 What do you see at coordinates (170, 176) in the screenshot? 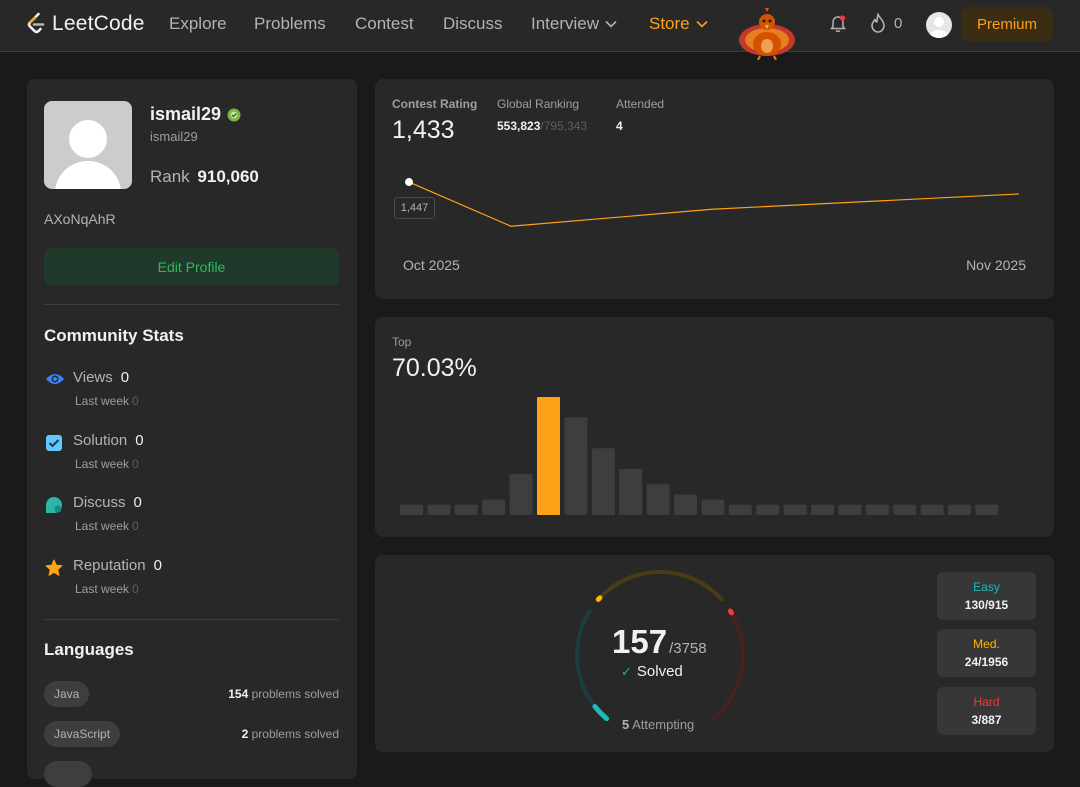
I see `rank-label: Rank` at bounding box center [170, 176].